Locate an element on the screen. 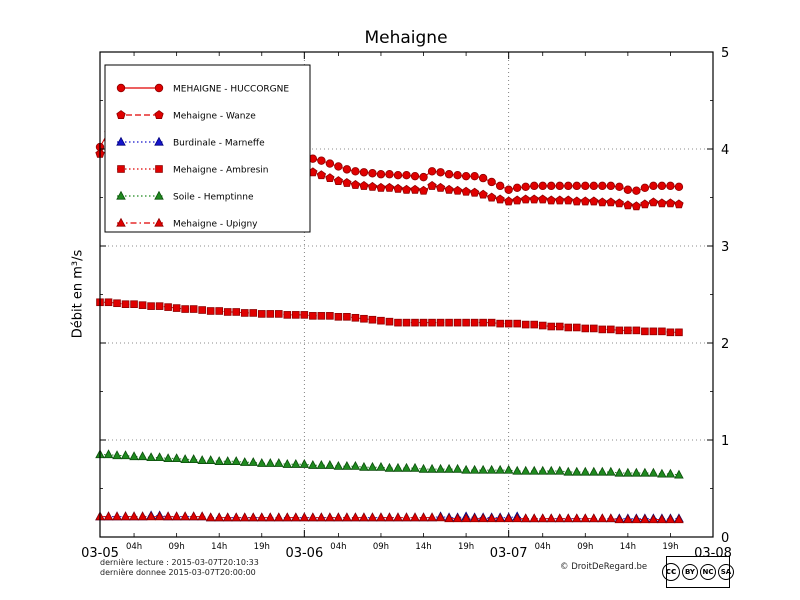  last-data-text: dernière donnee 2015-03-07T20:00:00 is located at coordinates (178, 572).